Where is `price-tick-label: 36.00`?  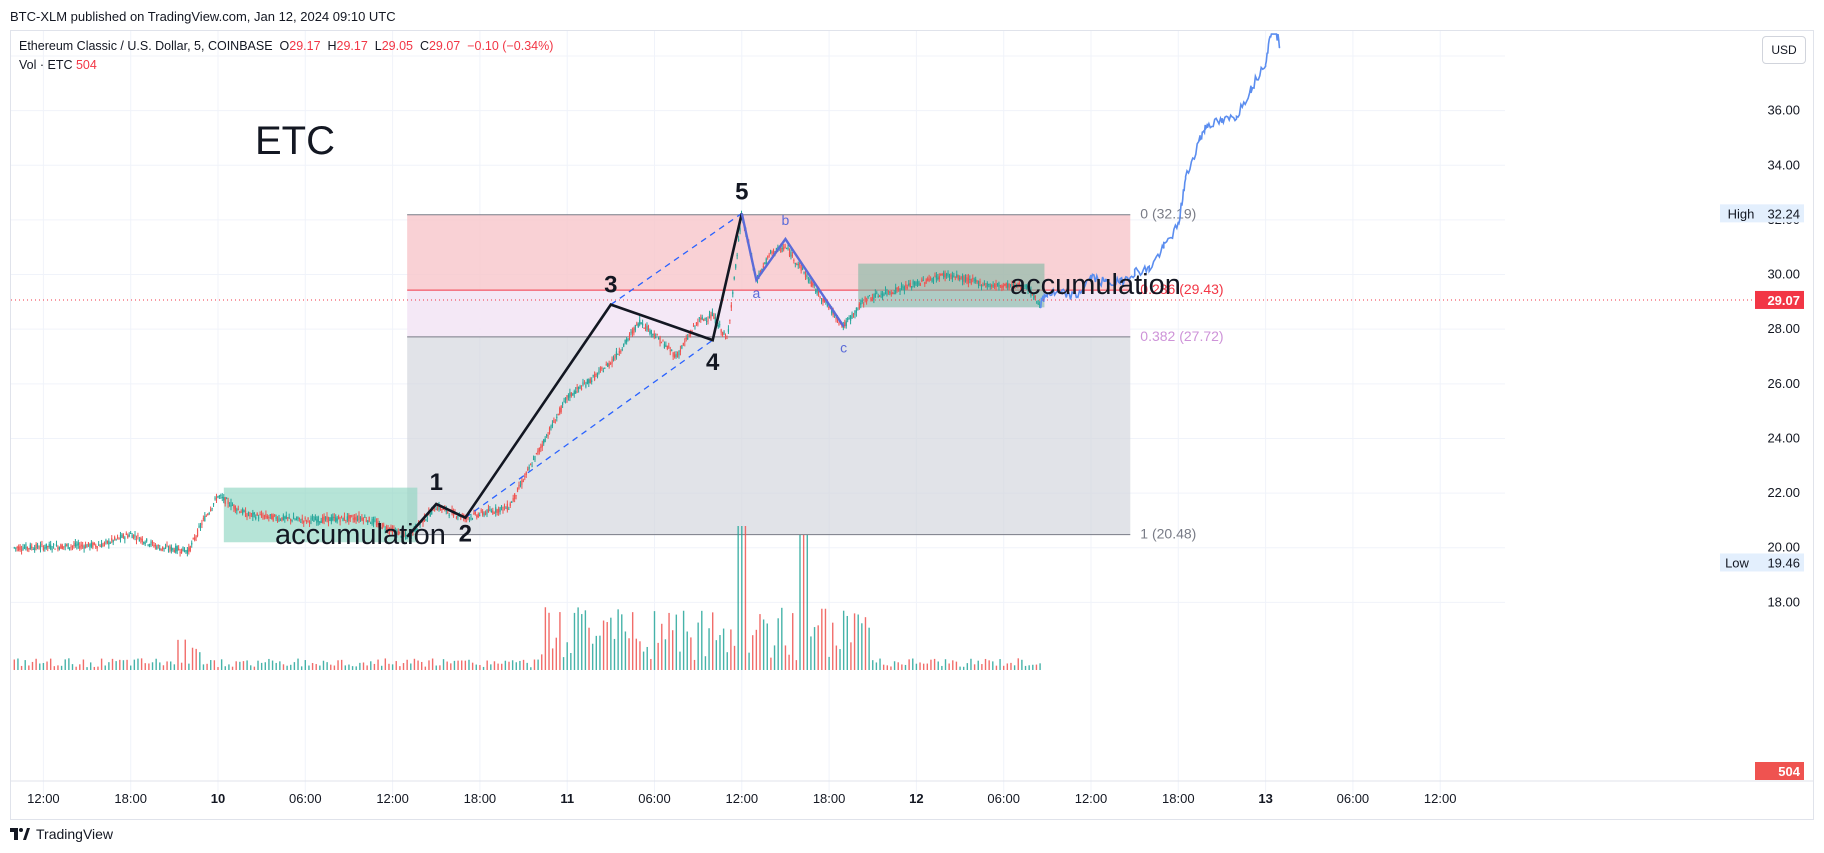 price-tick-label: 36.00 is located at coordinates (1783, 110).